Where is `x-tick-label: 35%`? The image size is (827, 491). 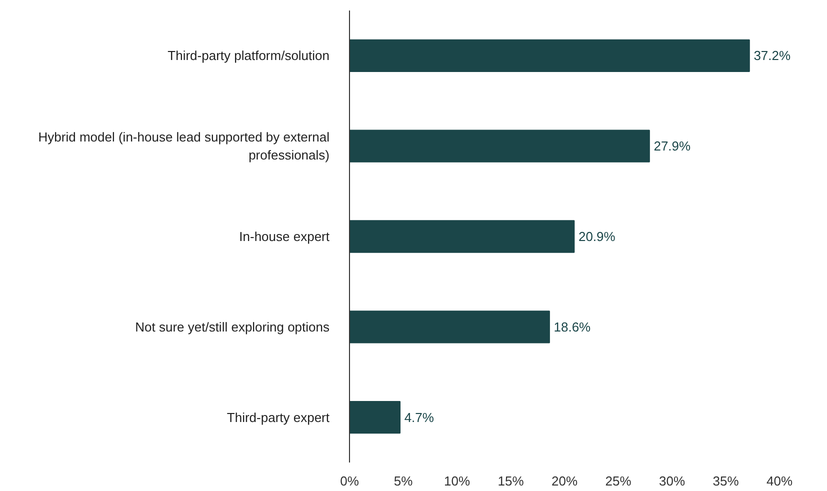
x-tick-label: 35% is located at coordinates (726, 481).